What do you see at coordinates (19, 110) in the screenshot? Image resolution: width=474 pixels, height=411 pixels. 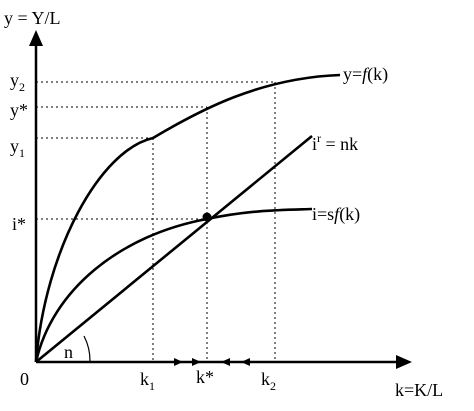 I see `tick-ystar: y*` at bounding box center [19, 110].